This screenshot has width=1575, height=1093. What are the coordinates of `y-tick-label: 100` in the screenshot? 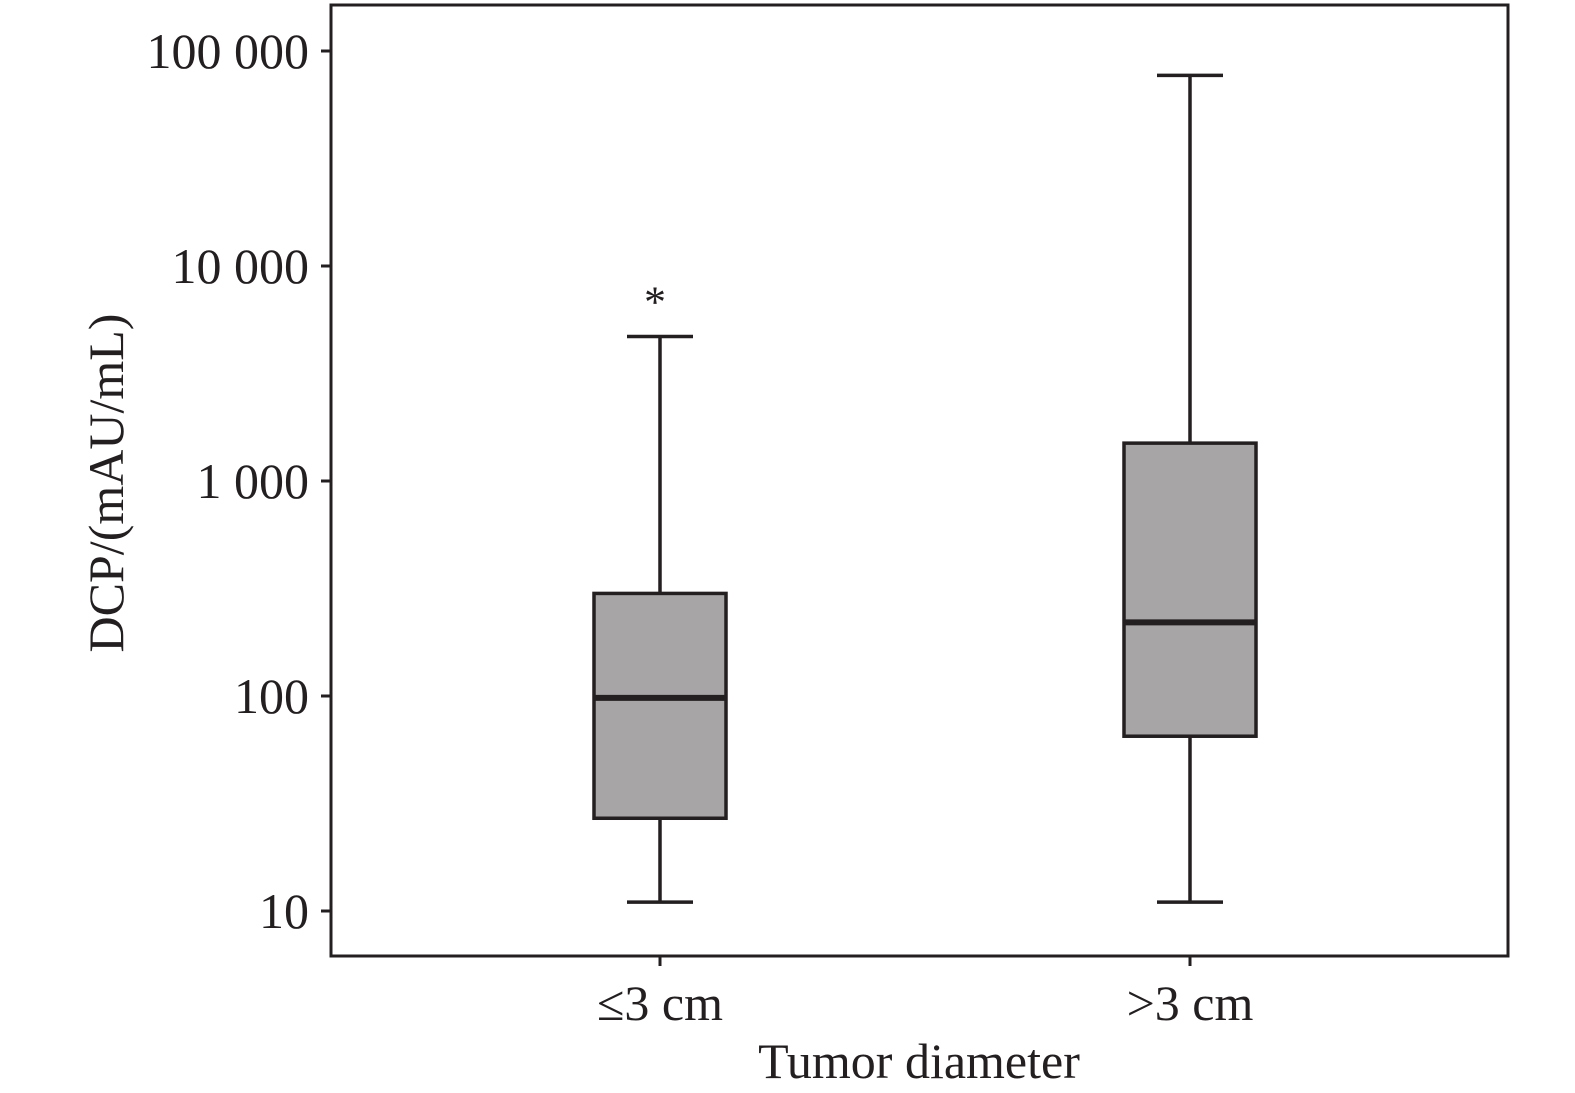 It's located at (271, 696).